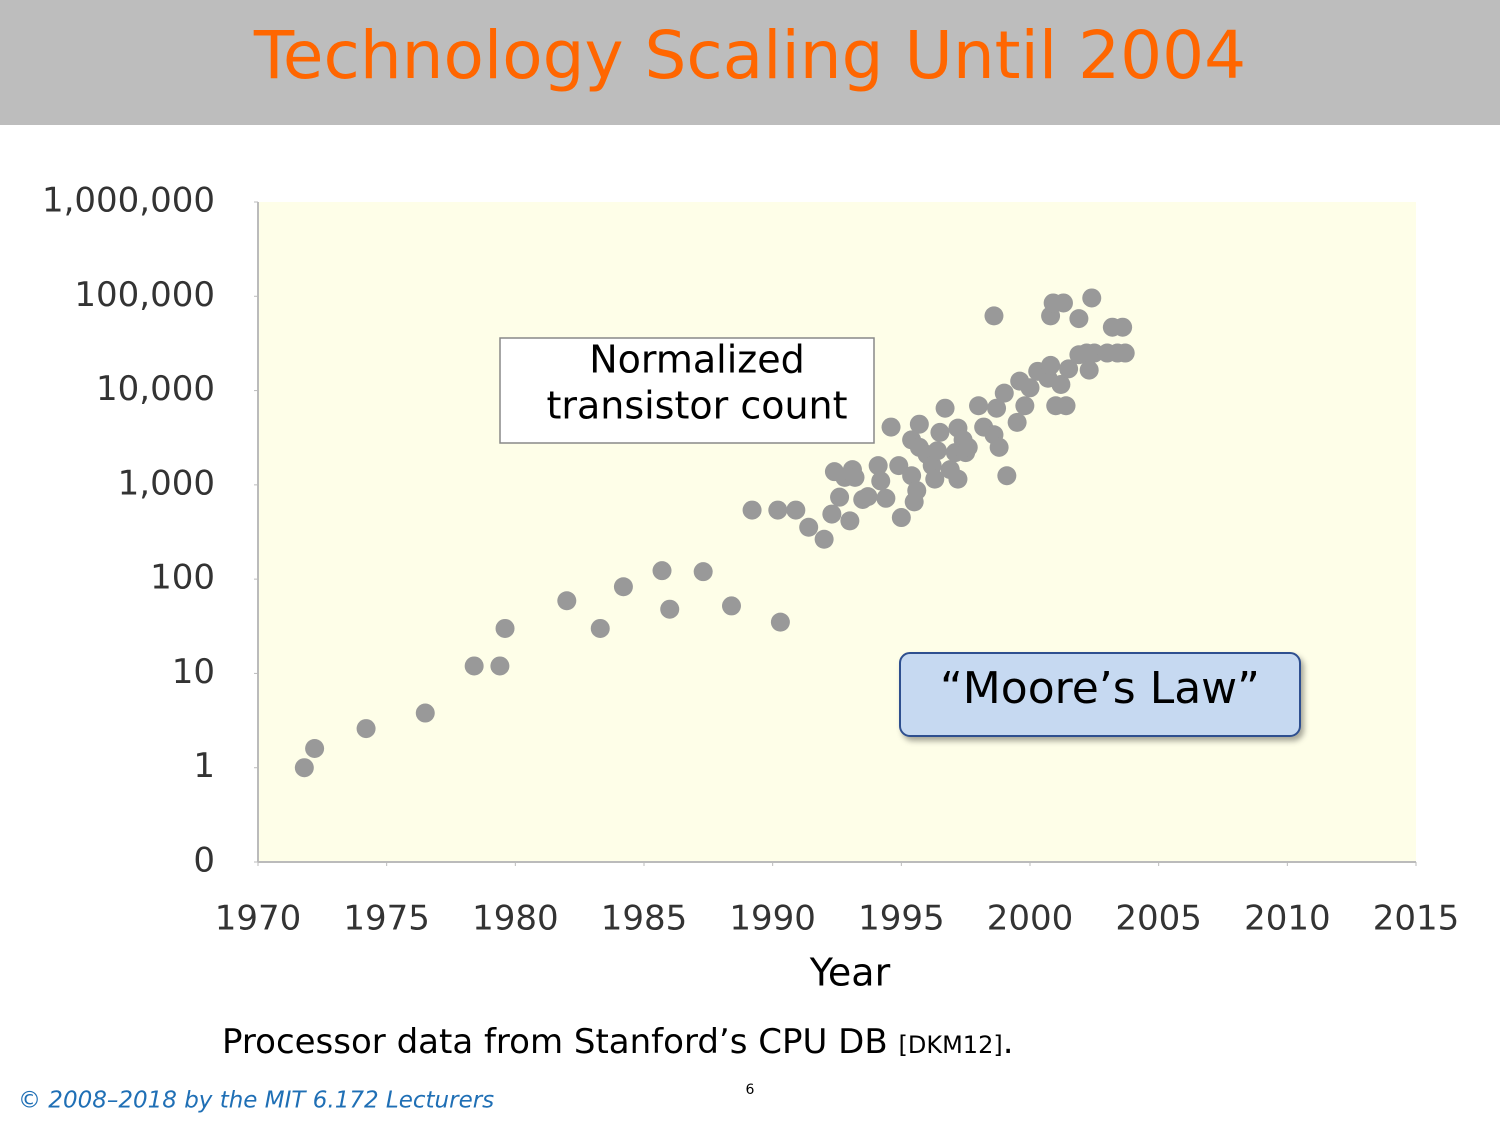  I want to click on annotation-text: “Moore’s Law”, so click(1100, 688).